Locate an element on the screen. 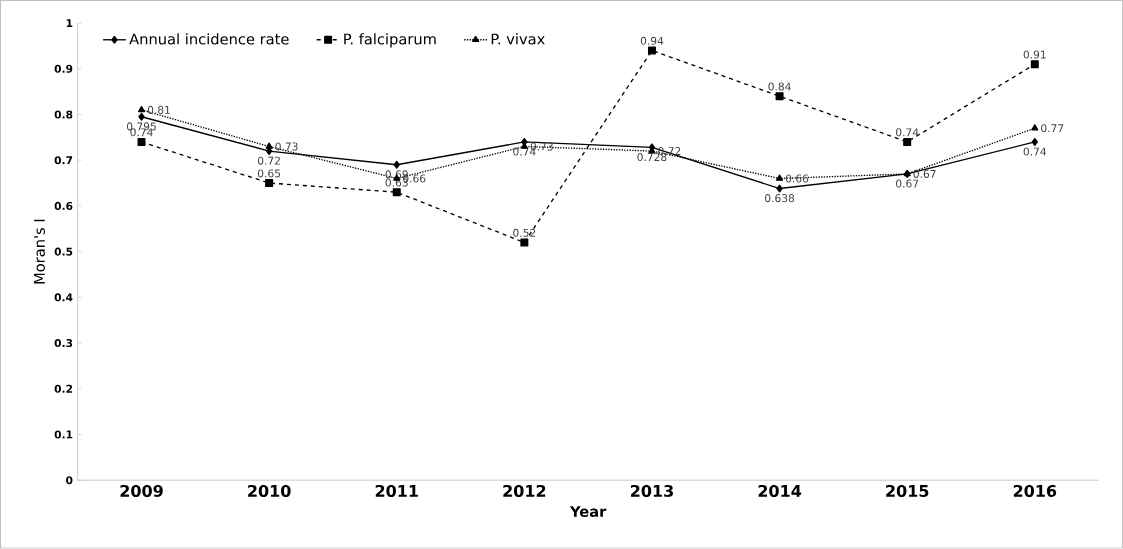 The width and height of the screenshot is (1123, 549). data-label: 0.81 is located at coordinates (158, 110).